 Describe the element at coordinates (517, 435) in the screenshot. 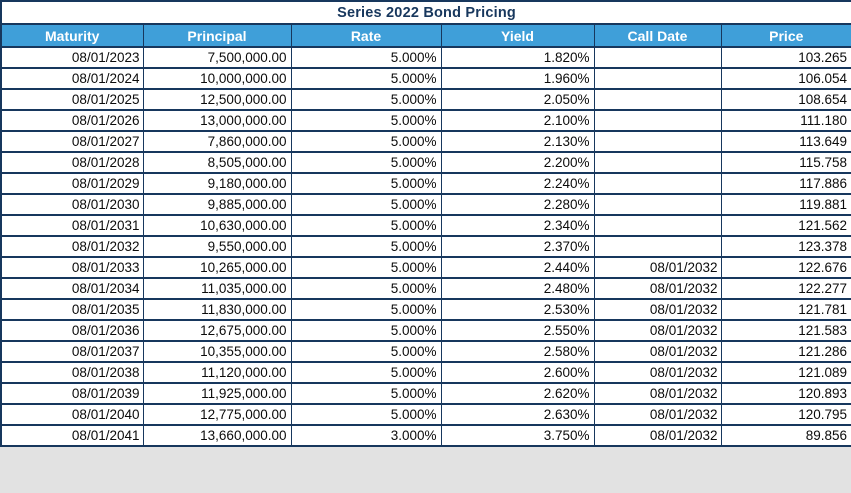

I see `cell-yield: 3.750%` at that location.